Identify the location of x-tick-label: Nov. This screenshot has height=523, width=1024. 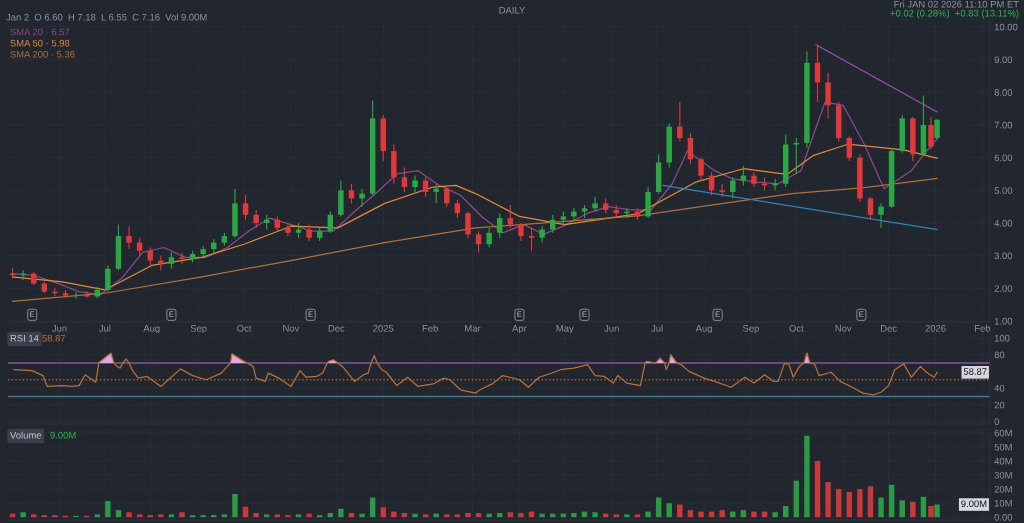
(843, 328).